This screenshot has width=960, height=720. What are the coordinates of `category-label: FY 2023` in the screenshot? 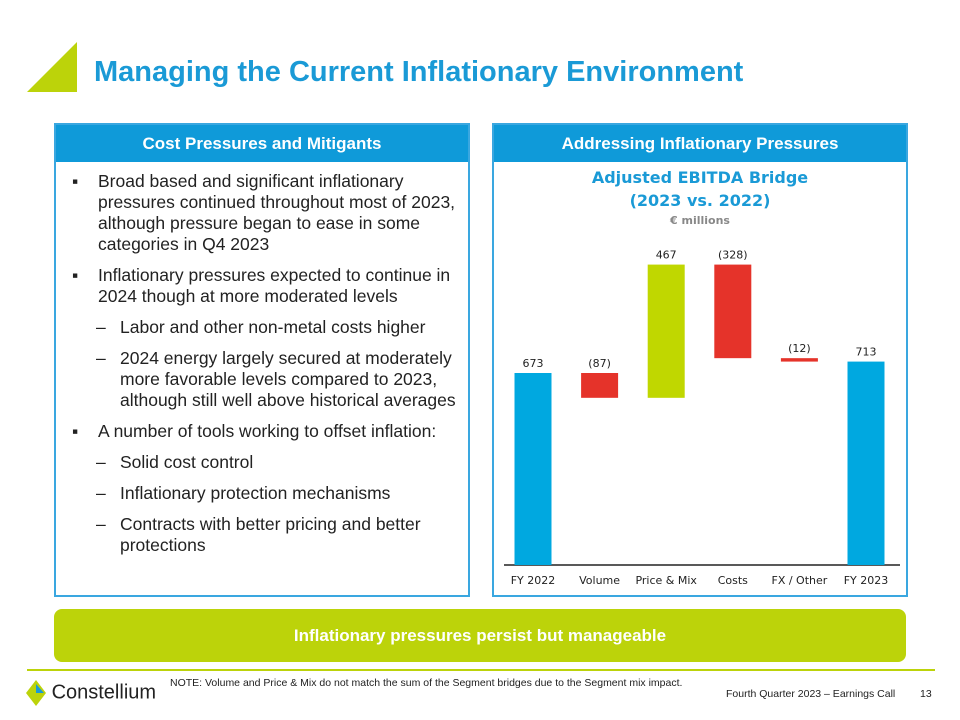 It's located at (866, 580).